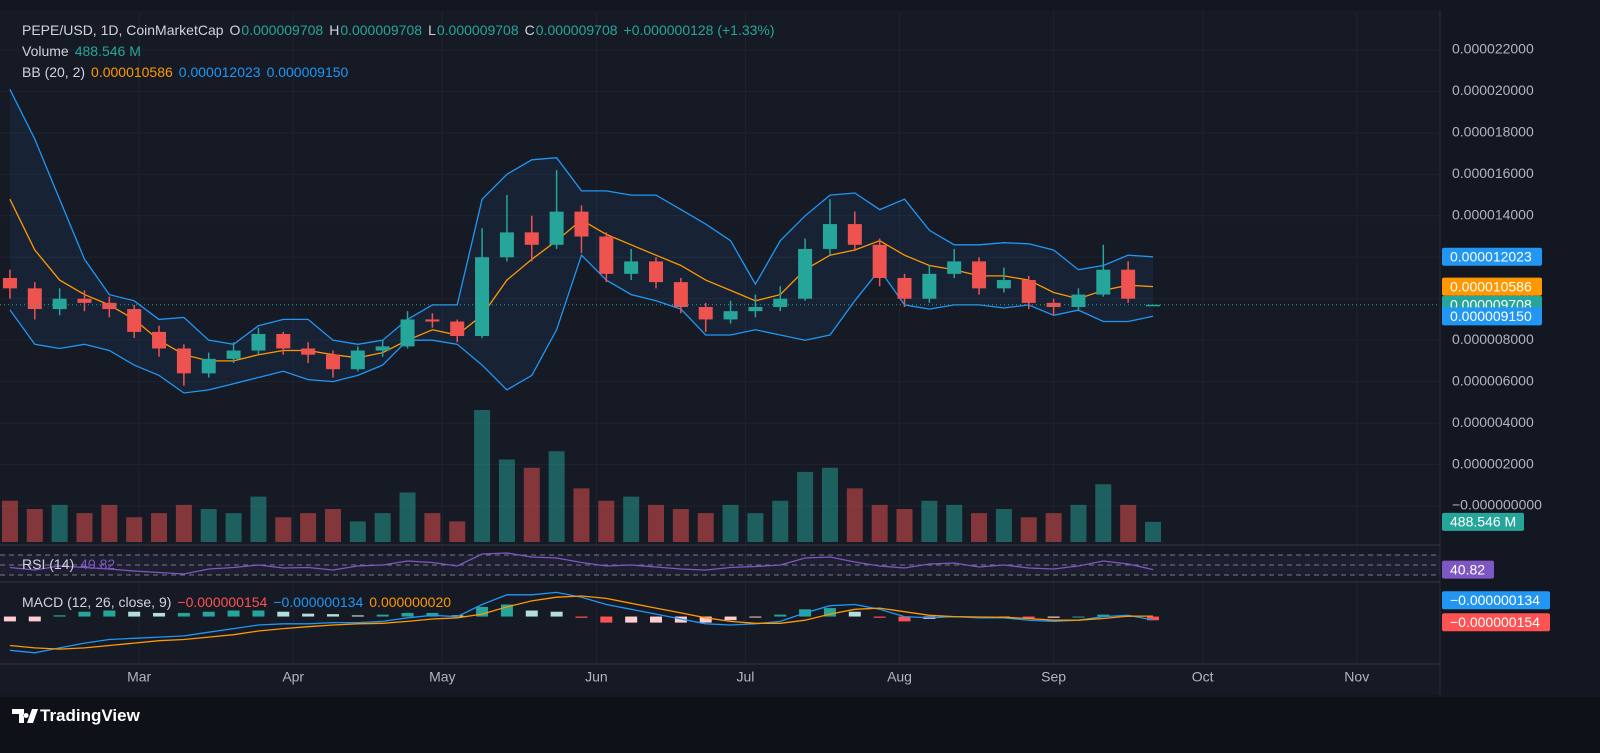  Describe the element at coordinates (235, 30) in the screenshot. I see `ohlc-key: O` at that location.